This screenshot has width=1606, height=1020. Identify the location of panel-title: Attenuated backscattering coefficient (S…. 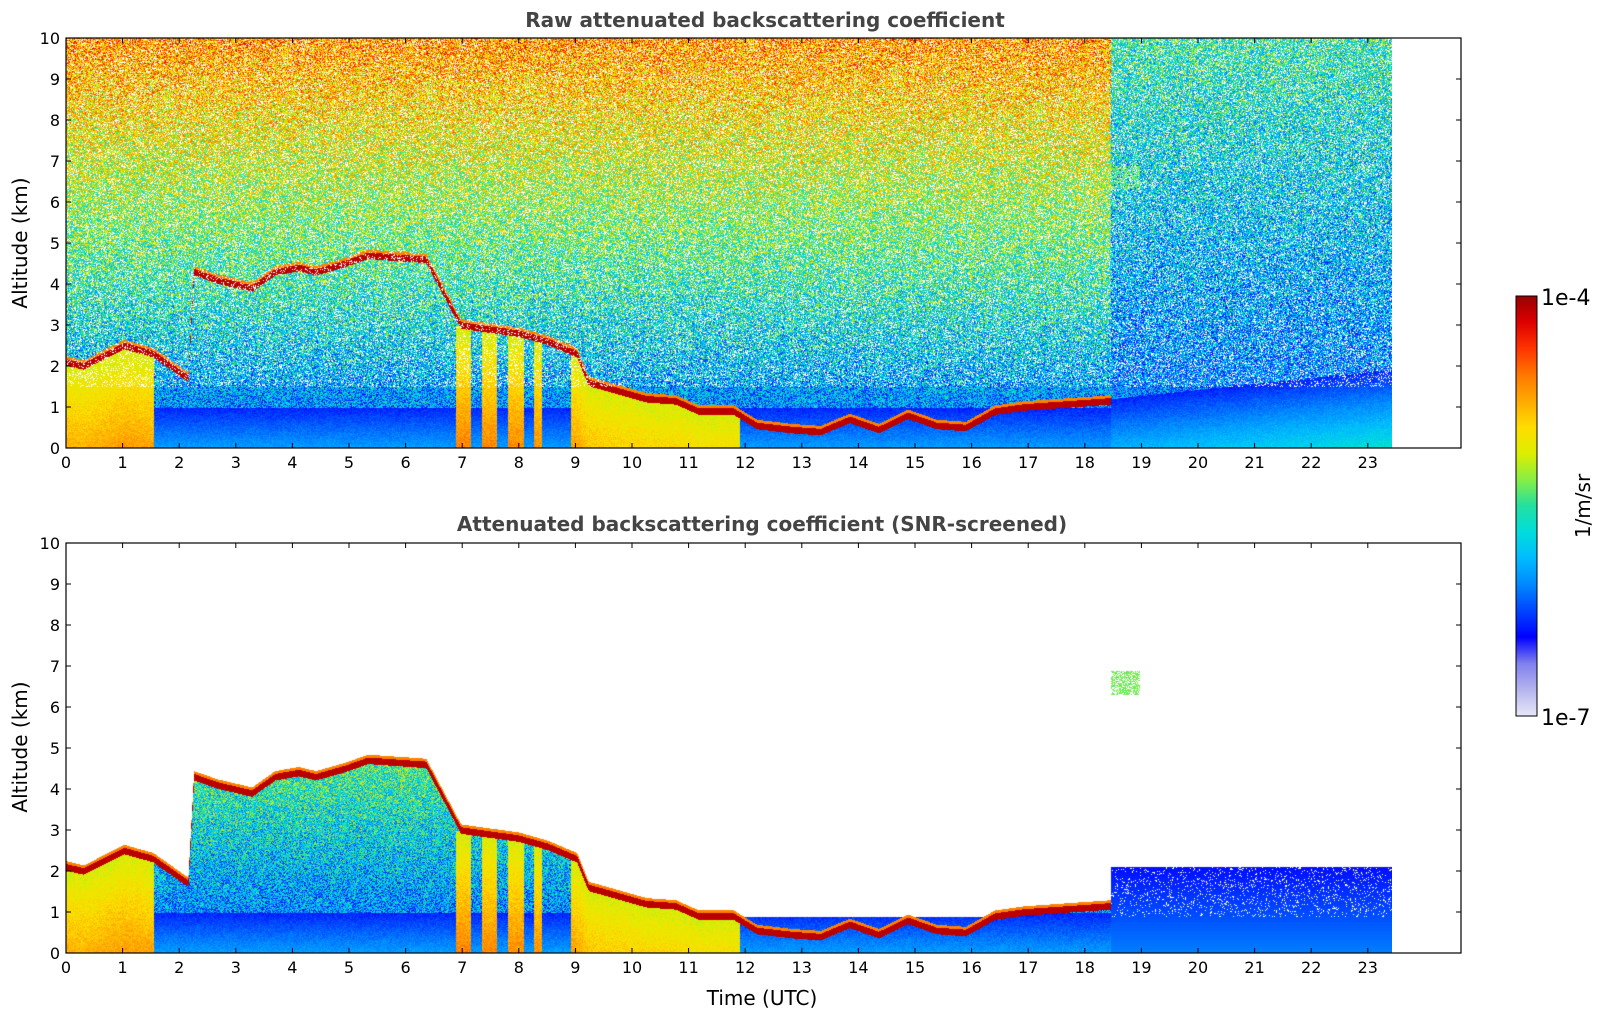
(762, 524).